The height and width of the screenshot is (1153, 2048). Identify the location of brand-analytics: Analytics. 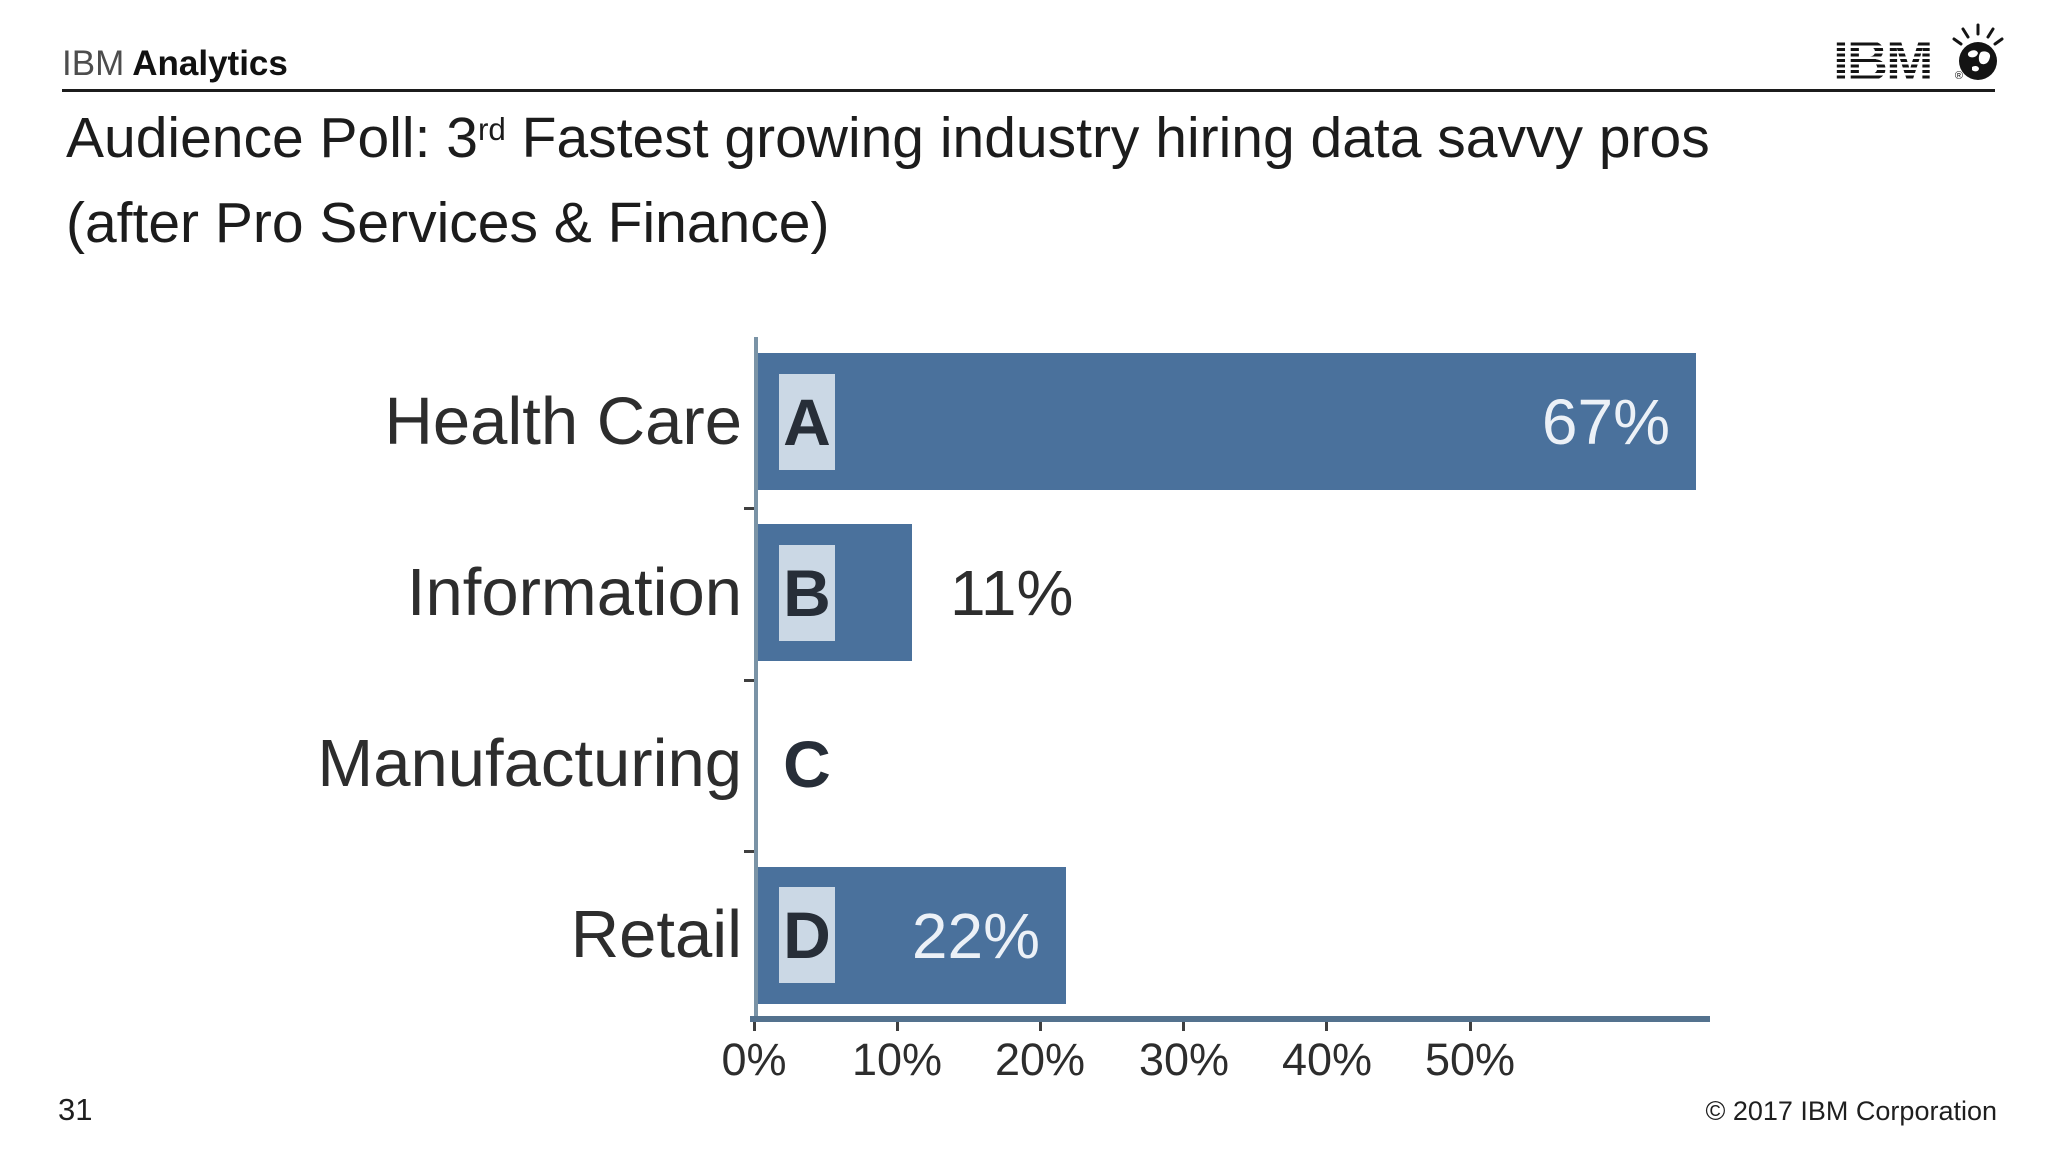
(210, 63).